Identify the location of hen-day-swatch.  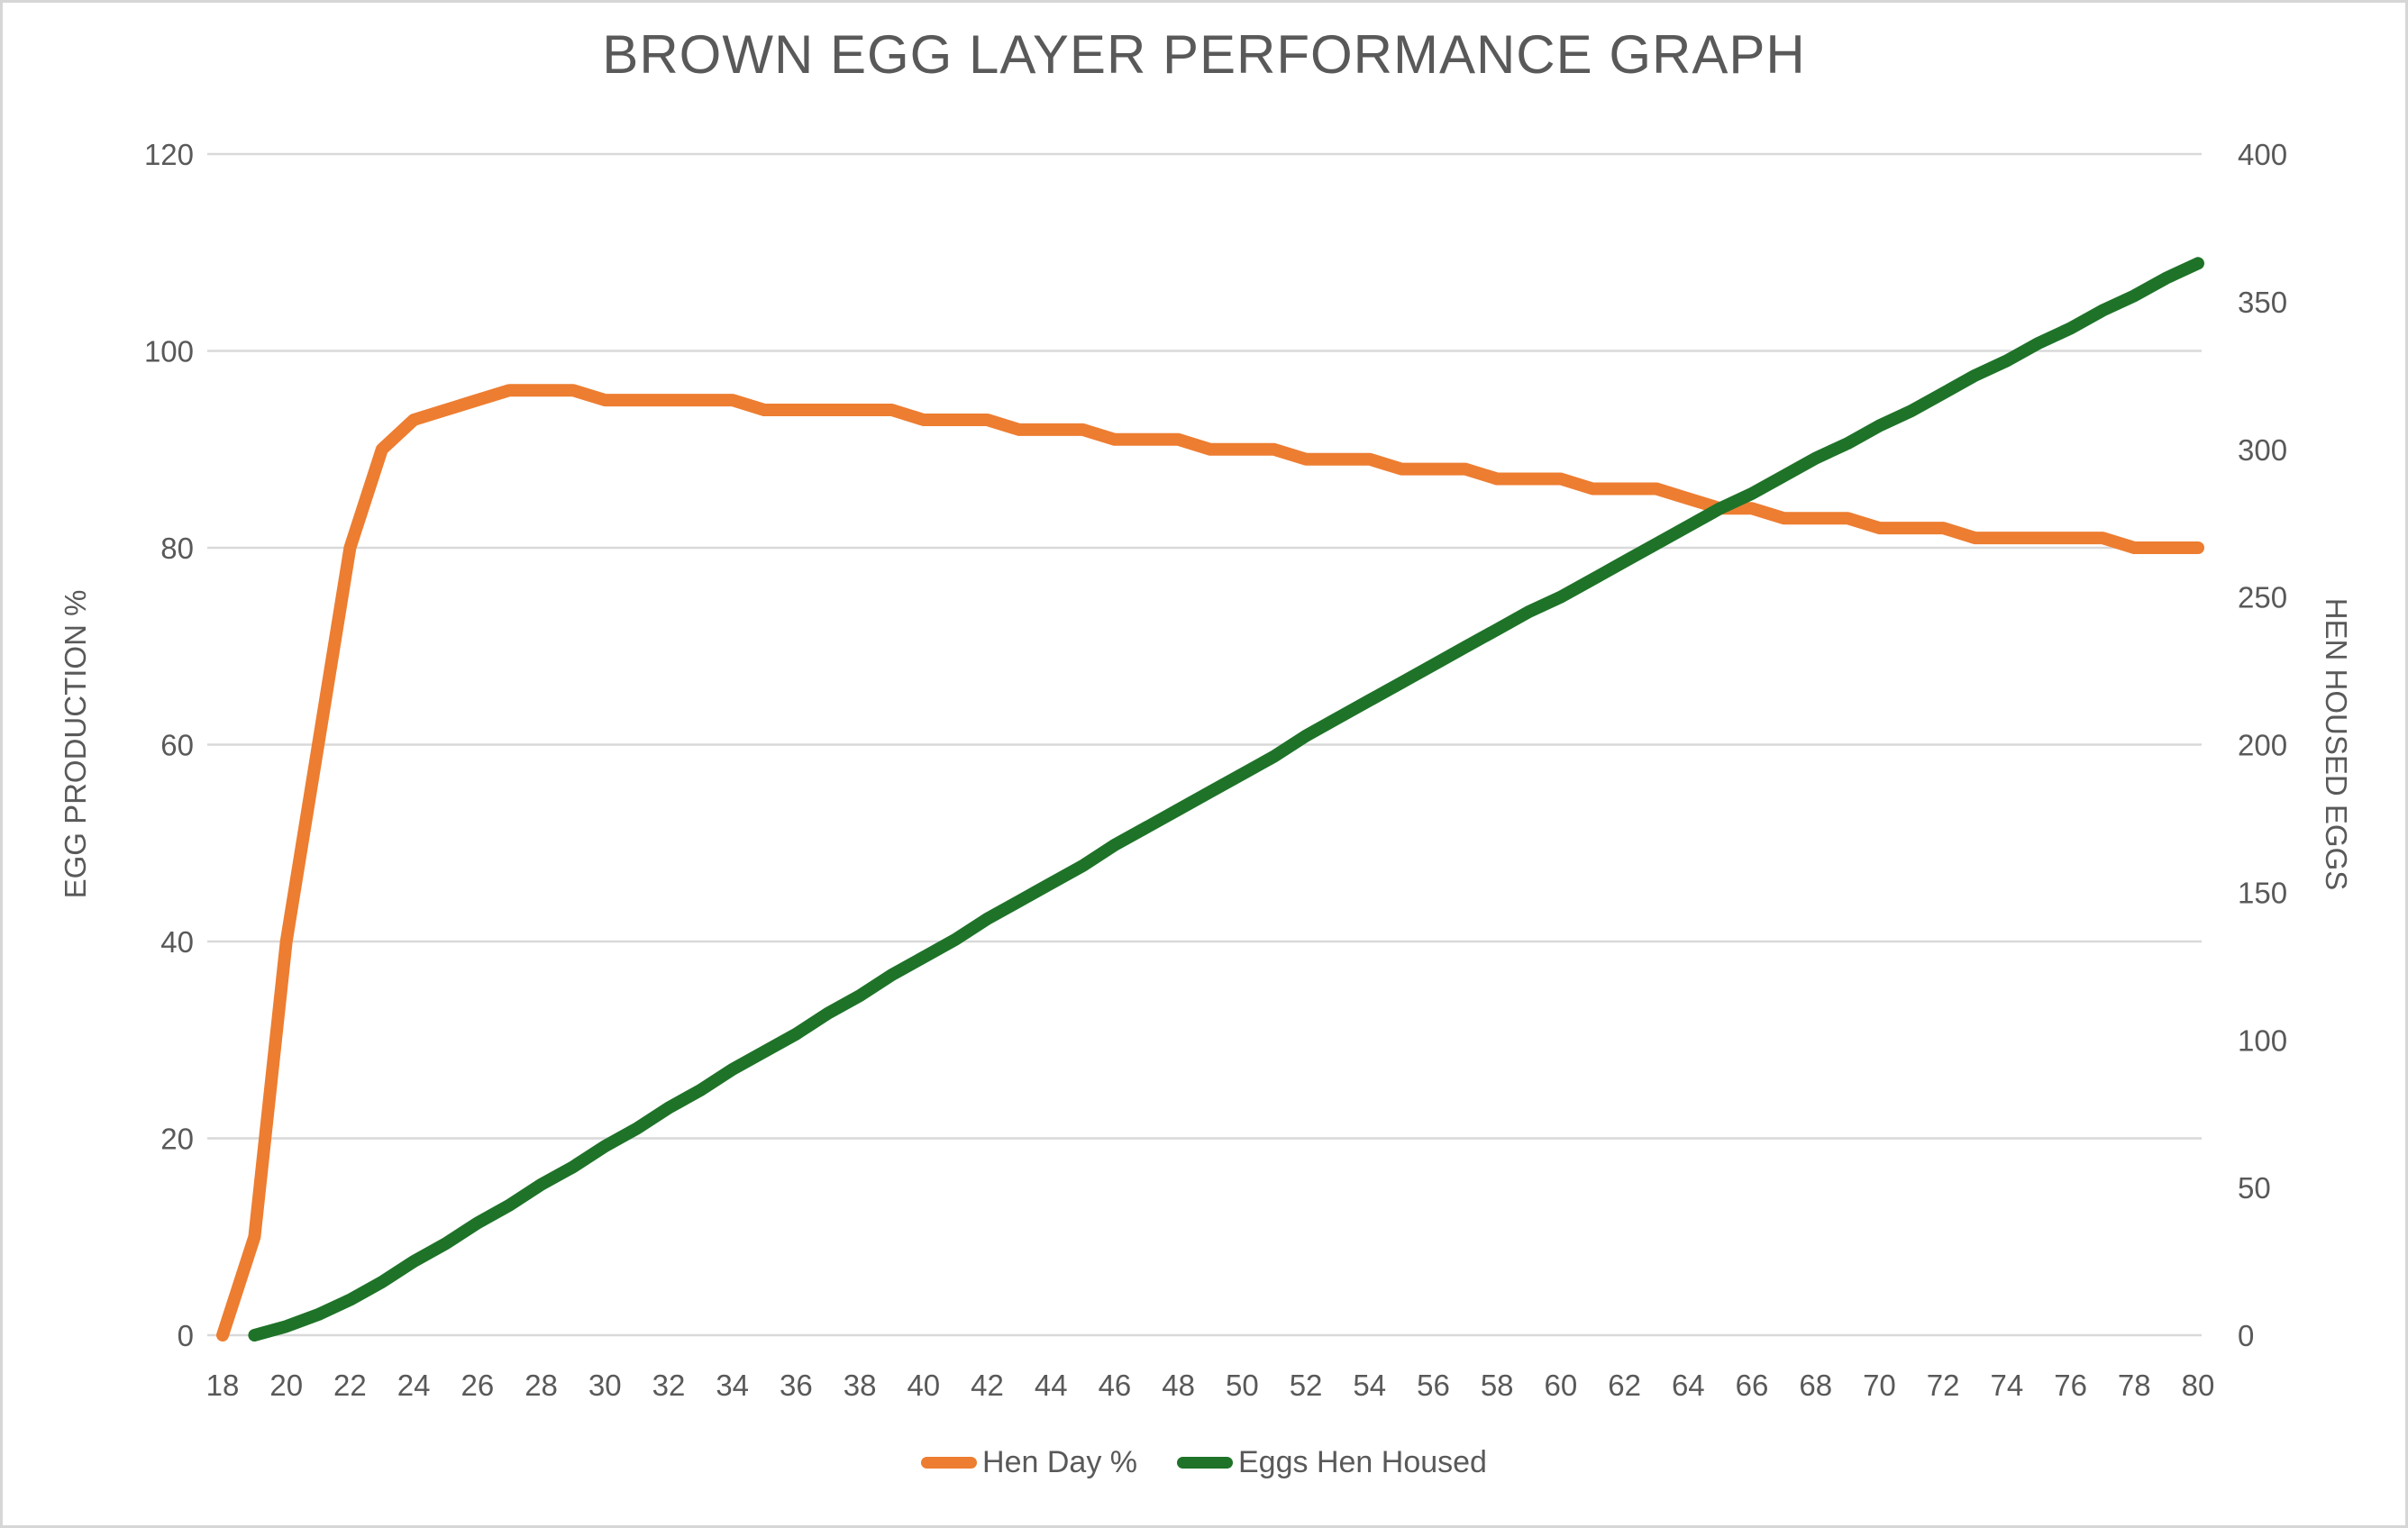
(949, 1463).